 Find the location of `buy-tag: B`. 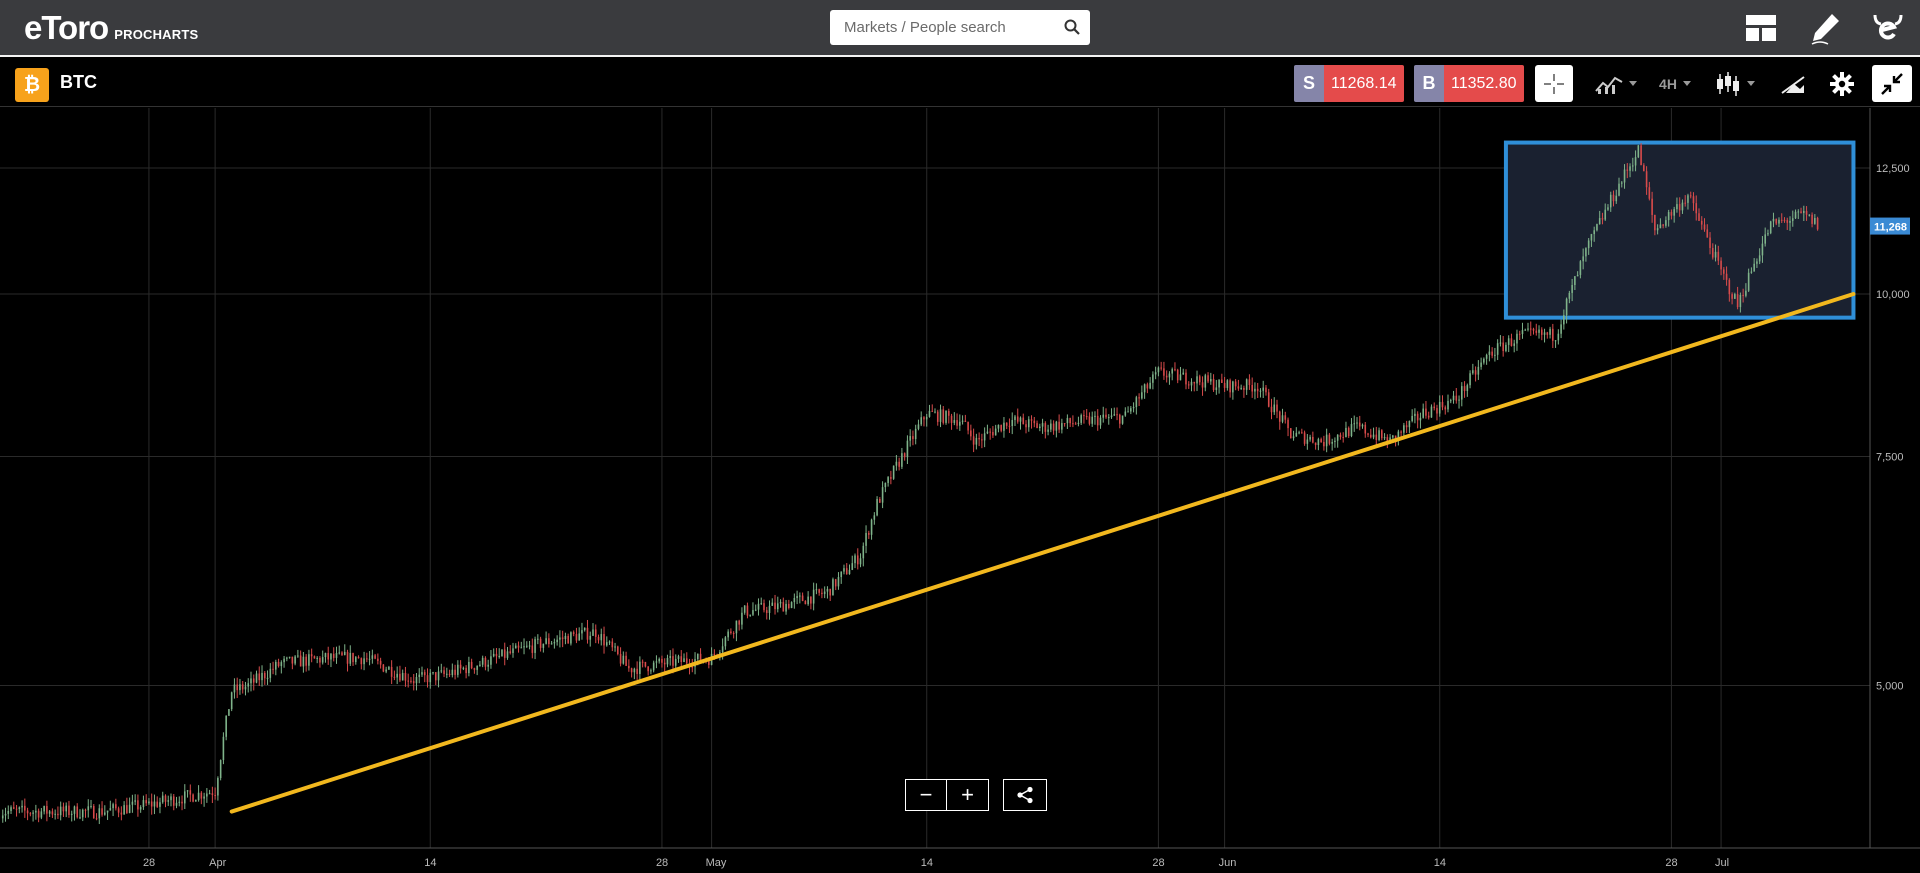

buy-tag: B is located at coordinates (1429, 83).